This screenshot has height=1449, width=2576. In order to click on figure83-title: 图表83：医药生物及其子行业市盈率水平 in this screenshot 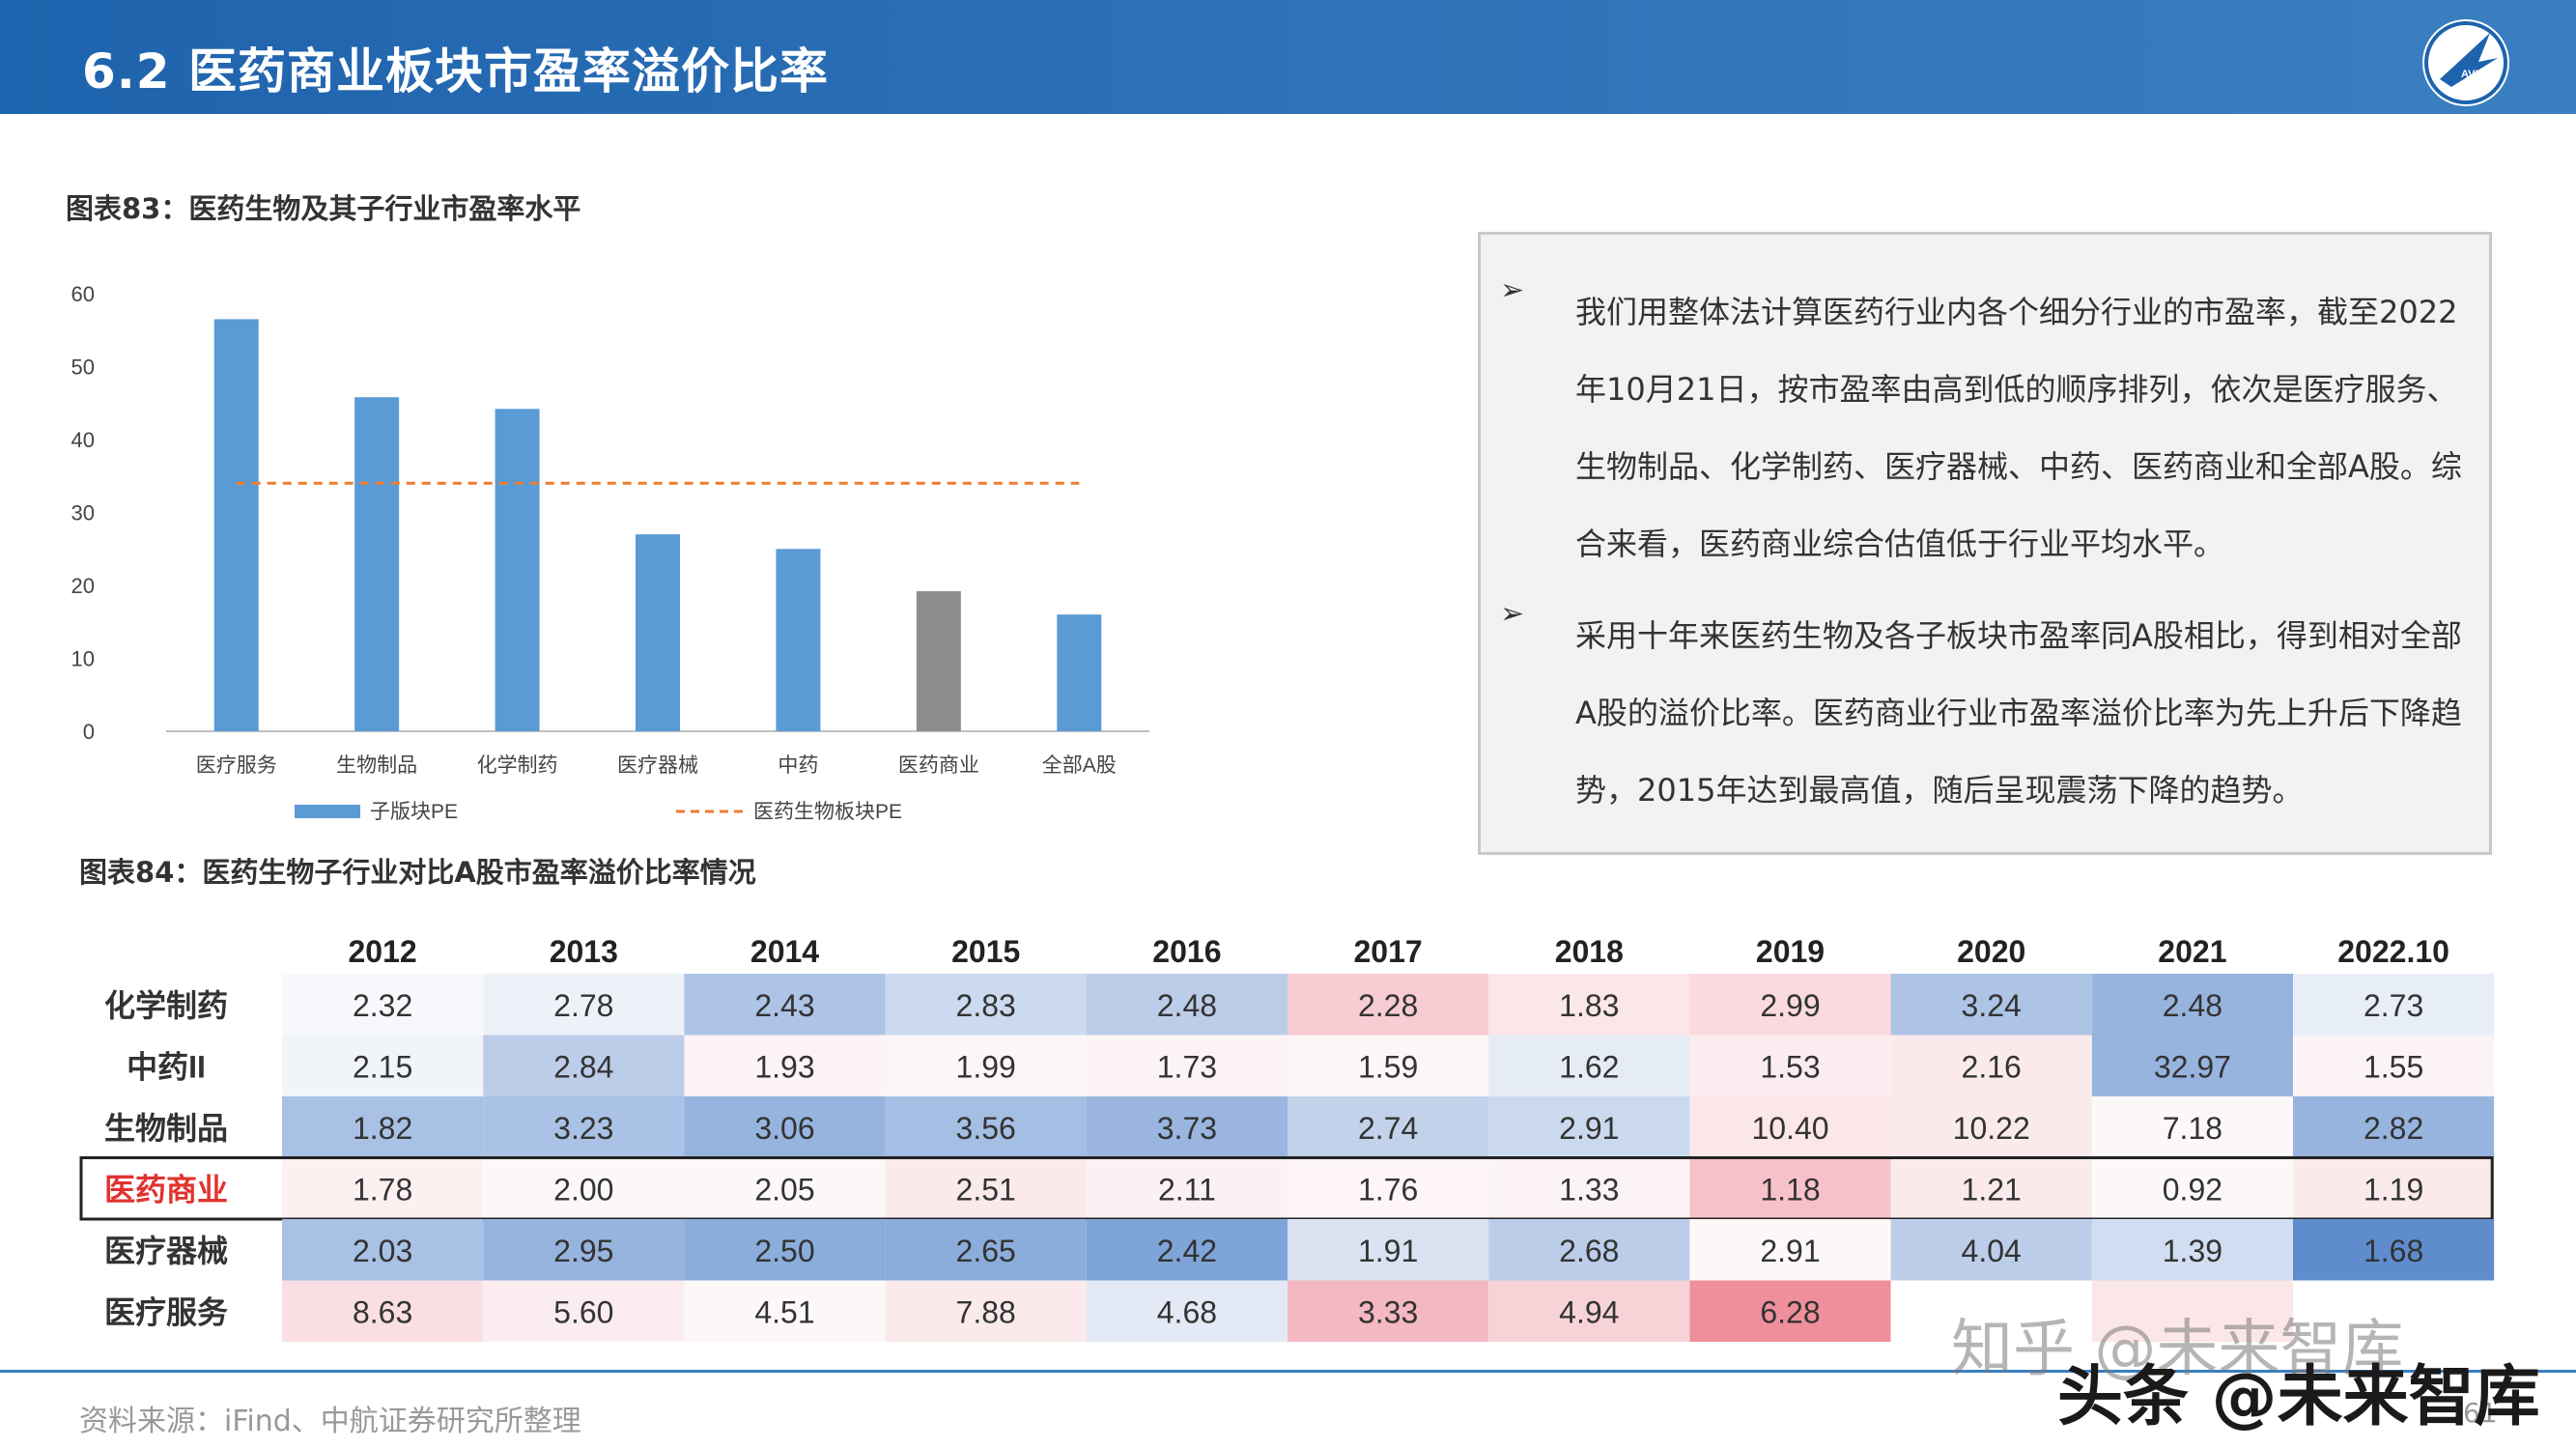, I will do `click(323, 208)`.